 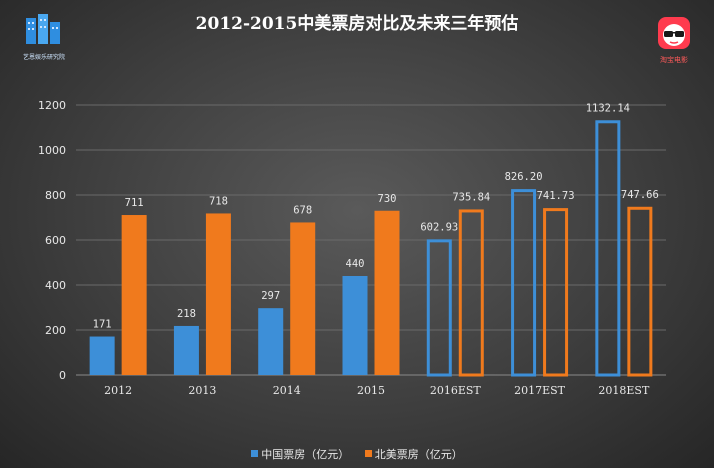 What do you see at coordinates (302, 210) in the screenshot?
I see `data-label: 678` at bounding box center [302, 210].